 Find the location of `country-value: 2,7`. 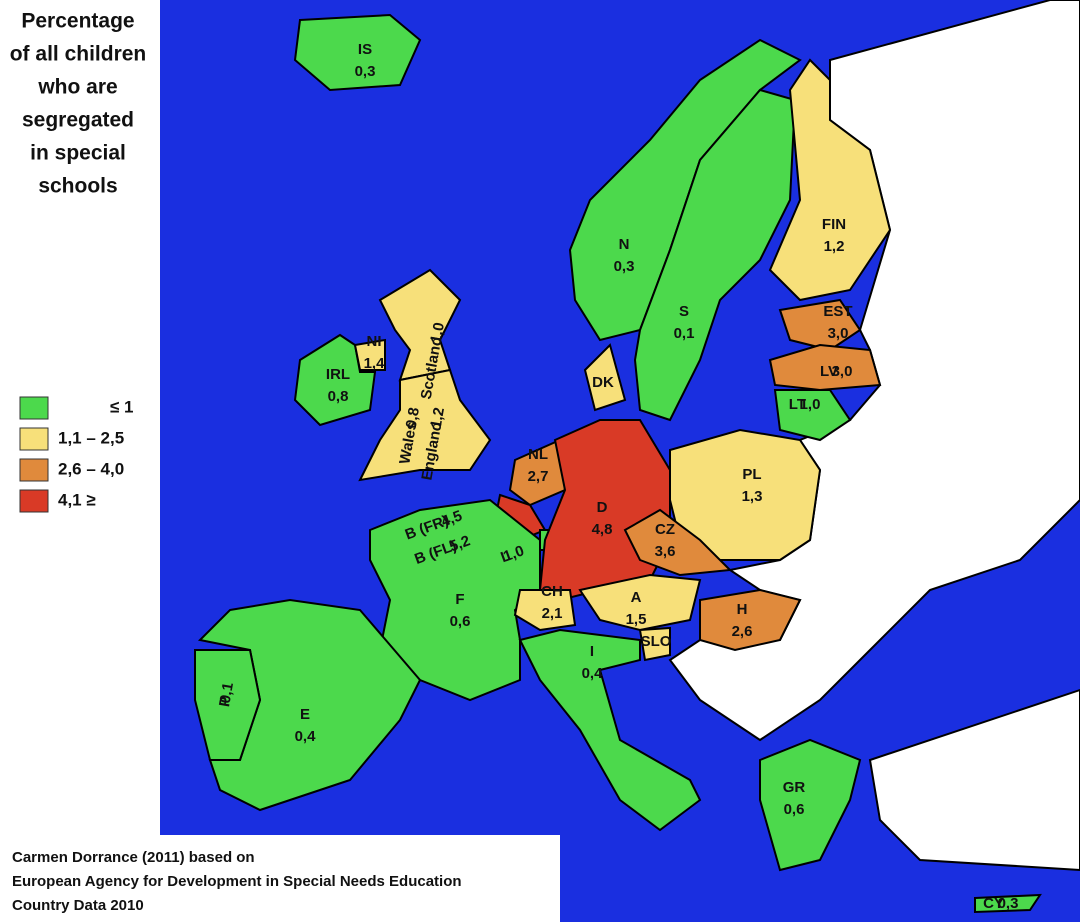

country-value: 2,7 is located at coordinates (538, 476).